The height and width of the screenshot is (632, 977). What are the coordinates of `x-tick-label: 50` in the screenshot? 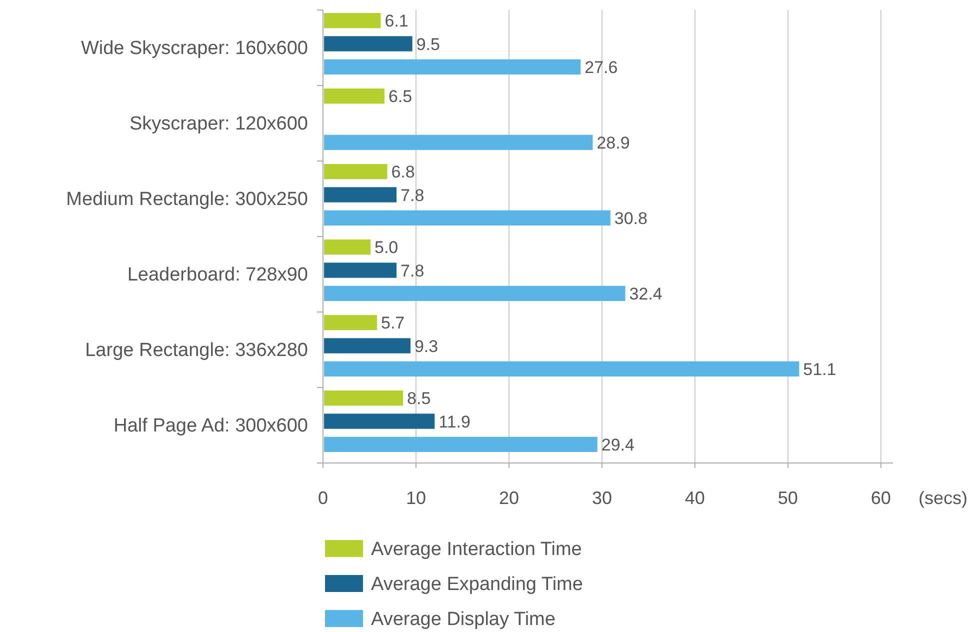 It's located at (788, 498).